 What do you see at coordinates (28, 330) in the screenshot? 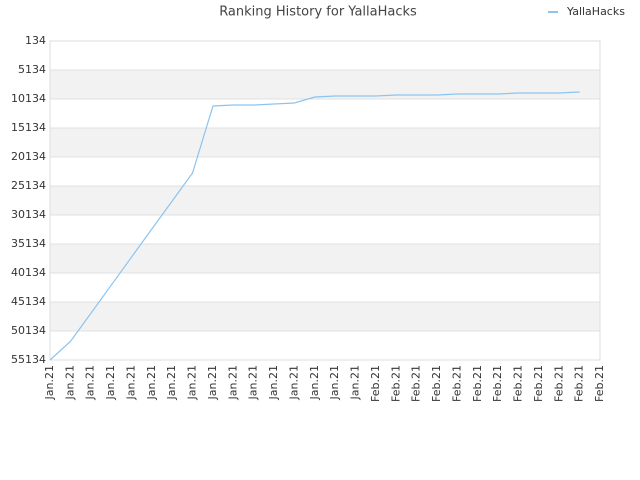
I see `y-tick-label: 50134` at bounding box center [28, 330].